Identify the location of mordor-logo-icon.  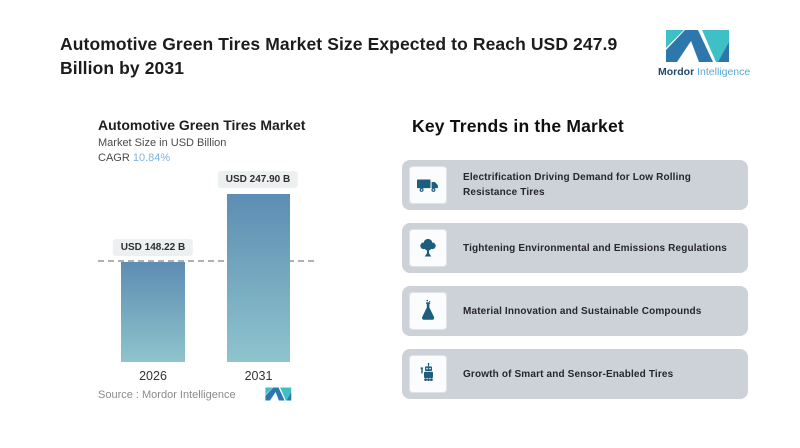
(697, 46).